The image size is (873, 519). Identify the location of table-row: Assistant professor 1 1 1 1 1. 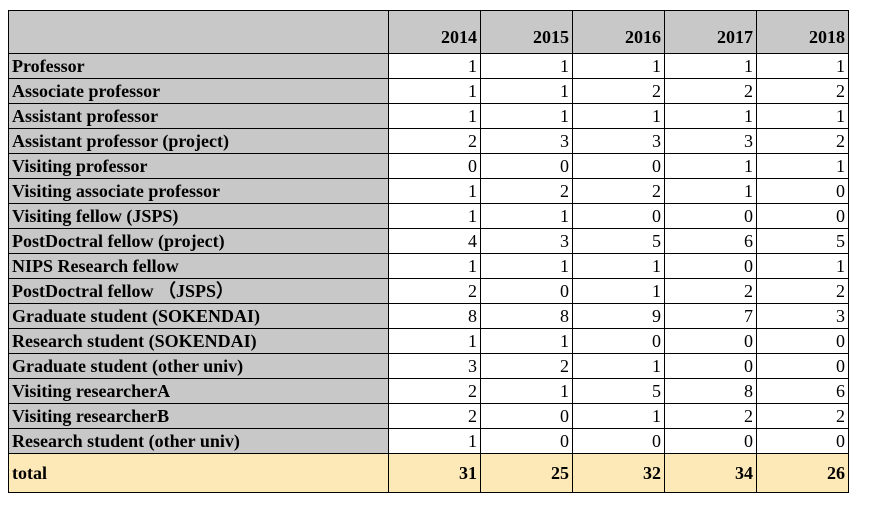
(428, 116).